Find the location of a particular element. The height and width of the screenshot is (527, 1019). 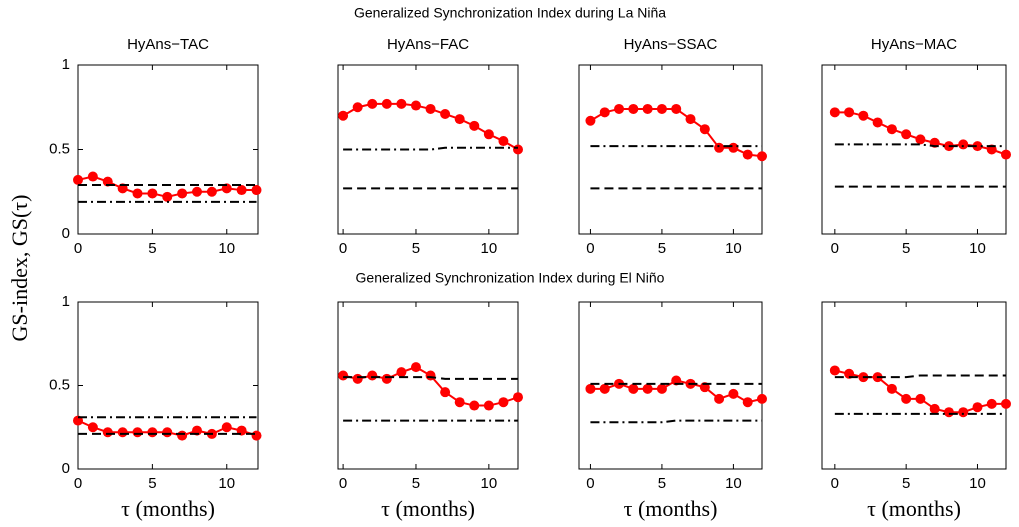

panel-title: HyAns−TAC is located at coordinates (168, 44).